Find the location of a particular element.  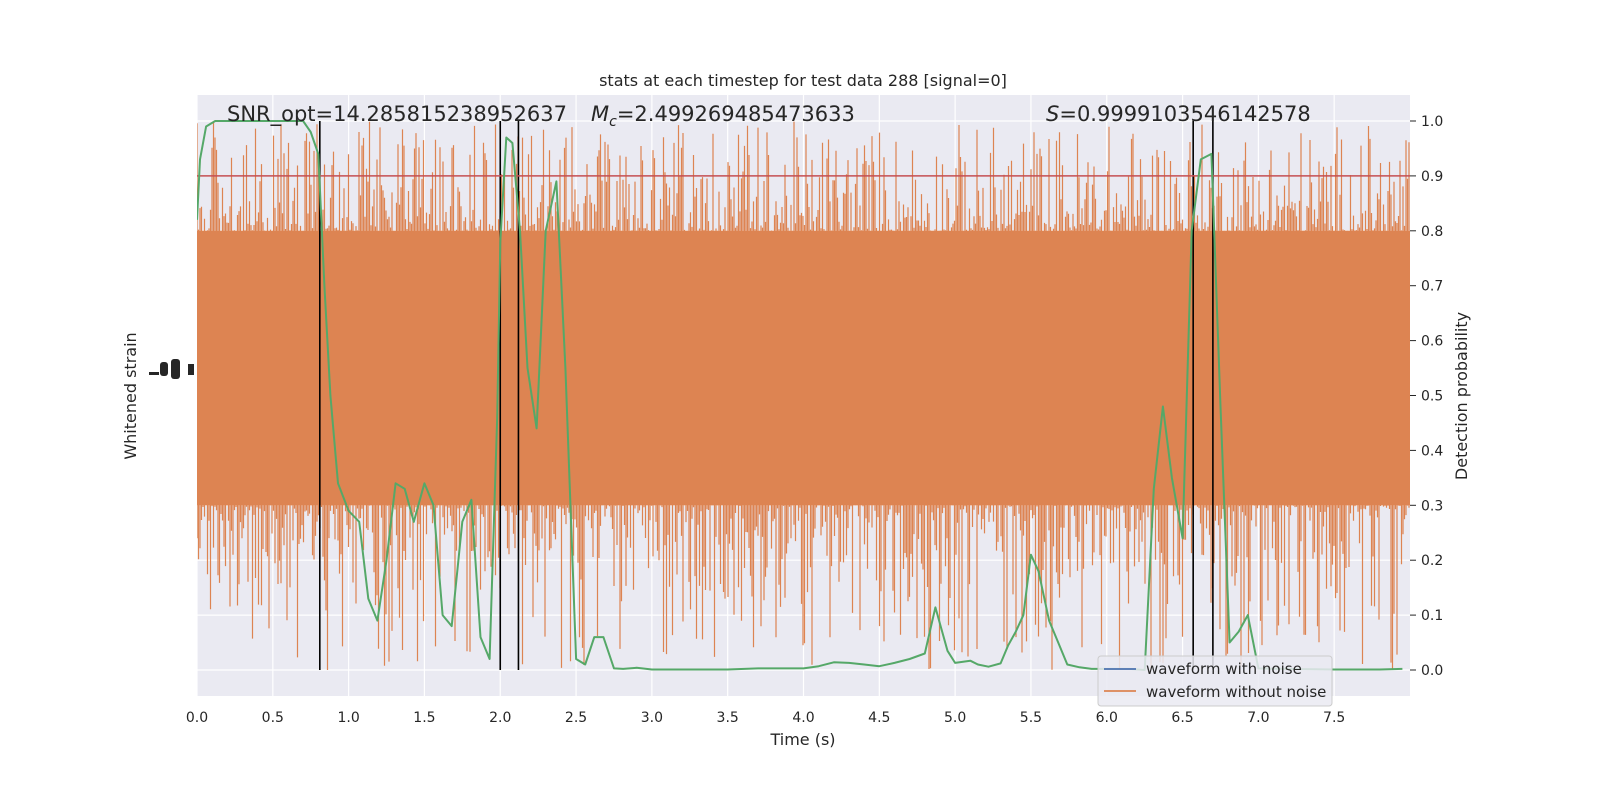

x-tick-label-5: 2.5 is located at coordinates (576, 718).